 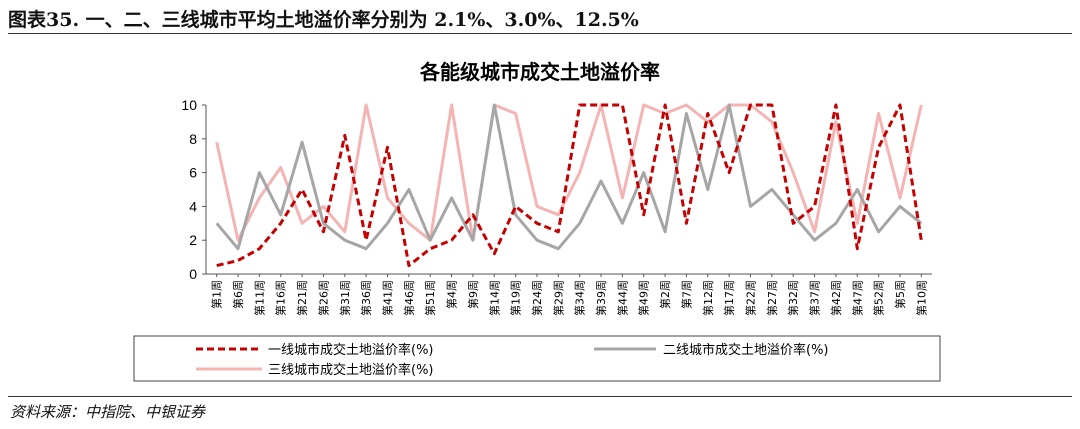 I want to click on x-tick-label: 第51周, so click(x=430, y=298).